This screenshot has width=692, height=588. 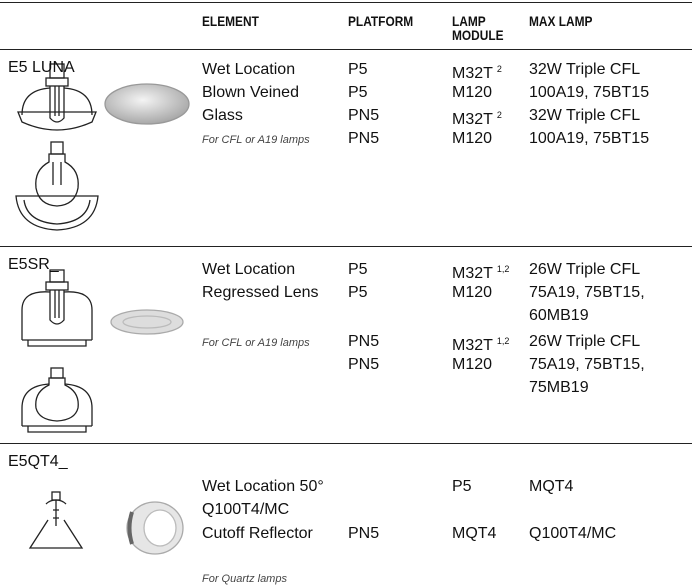 What do you see at coordinates (230, 21) in the screenshot?
I see `header-element: ELEMENT` at bounding box center [230, 21].